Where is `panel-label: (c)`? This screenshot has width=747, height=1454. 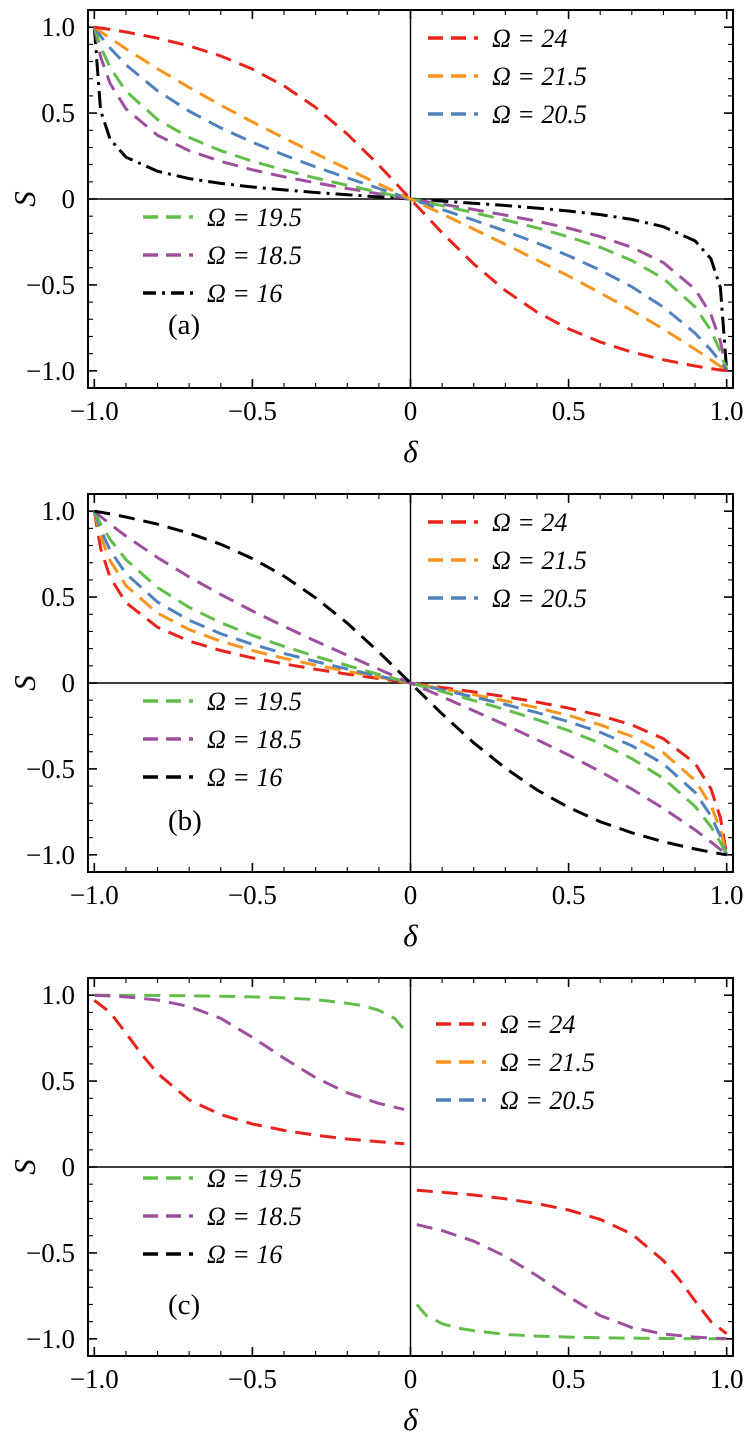
panel-label: (c) is located at coordinates (184, 1305).